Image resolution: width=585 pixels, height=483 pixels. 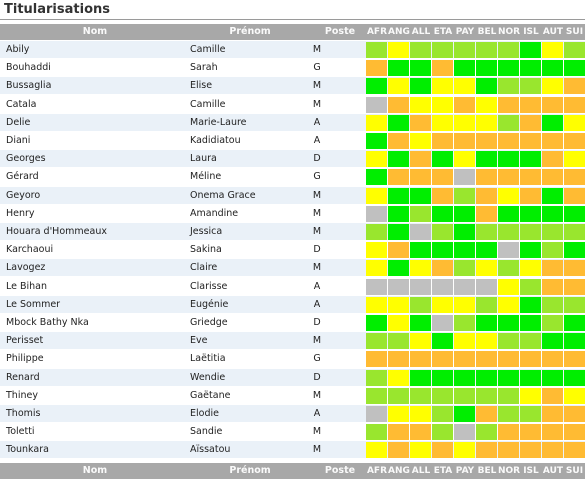 What do you see at coordinates (208, 377) in the screenshot?
I see `player-prenom: Wendie` at bounding box center [208, 377].